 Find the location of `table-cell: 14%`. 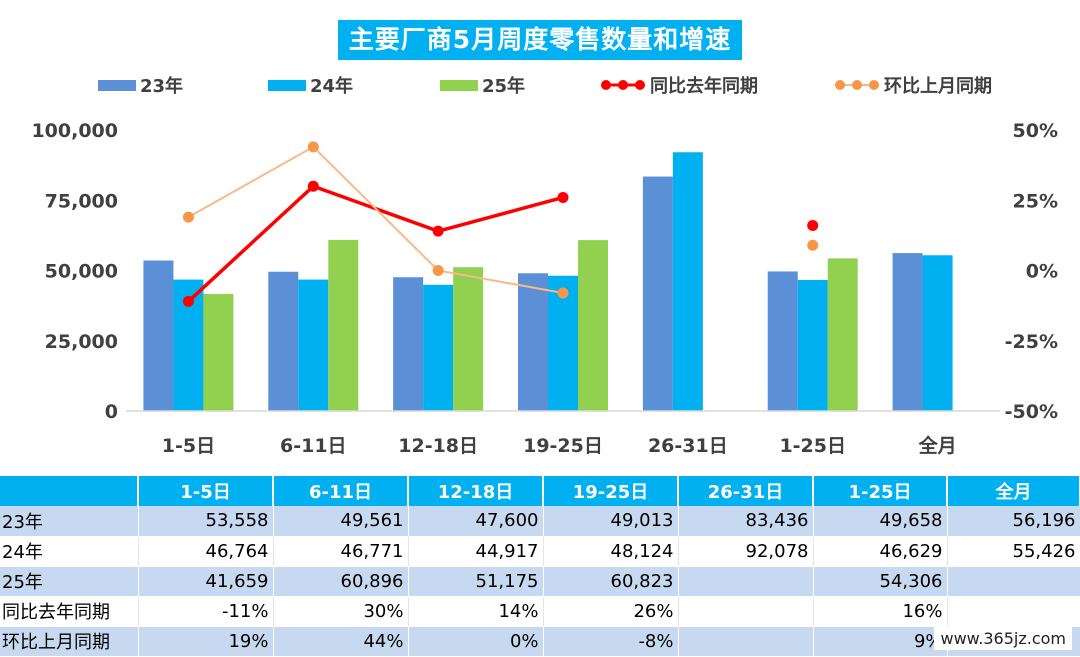

table-cell: 14% is located at coordinates (475, 611).